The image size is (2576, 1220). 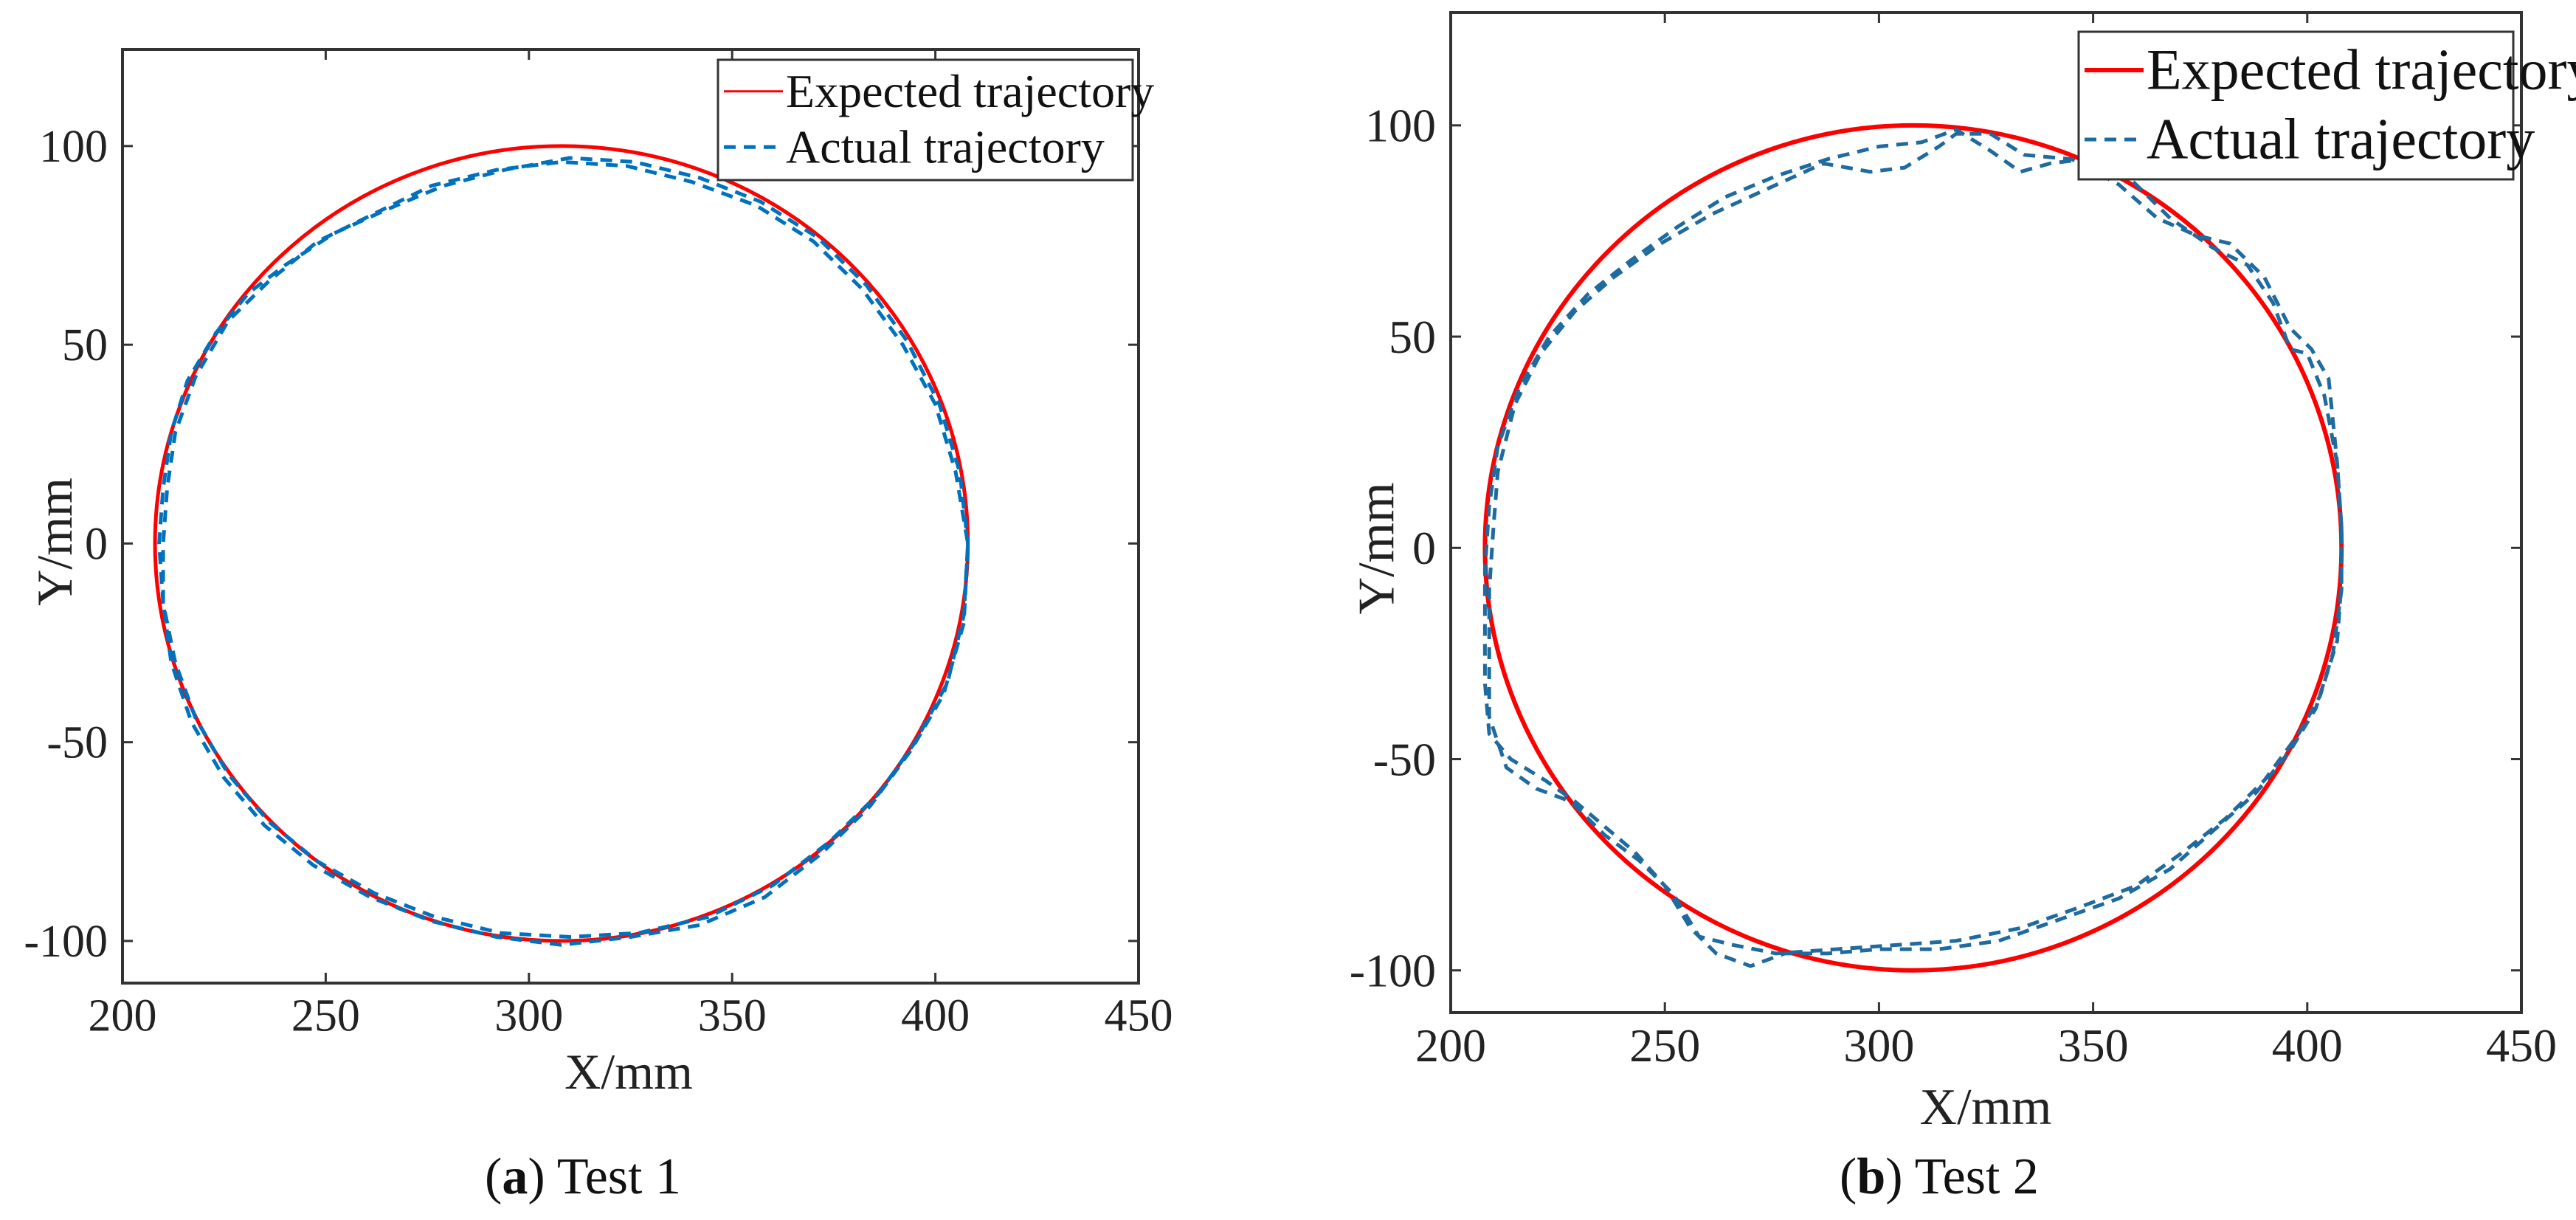 What do you see at coordinates (613, 1176) in the screenshot?
I see `caption-text: Test 1` at bounding box center [613, 1176].